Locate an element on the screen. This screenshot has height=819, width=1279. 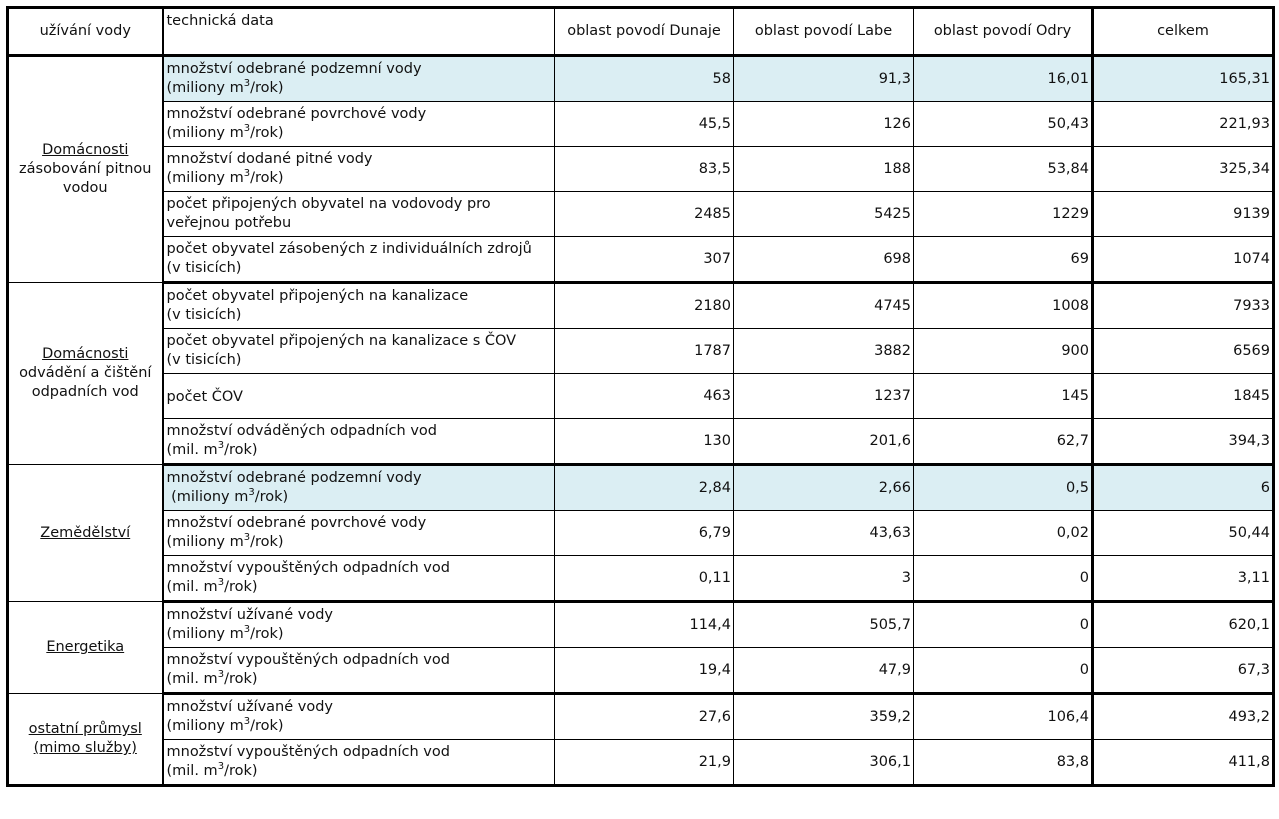
technical-data-label: počet ČOV is located at coordinates (204, 397).